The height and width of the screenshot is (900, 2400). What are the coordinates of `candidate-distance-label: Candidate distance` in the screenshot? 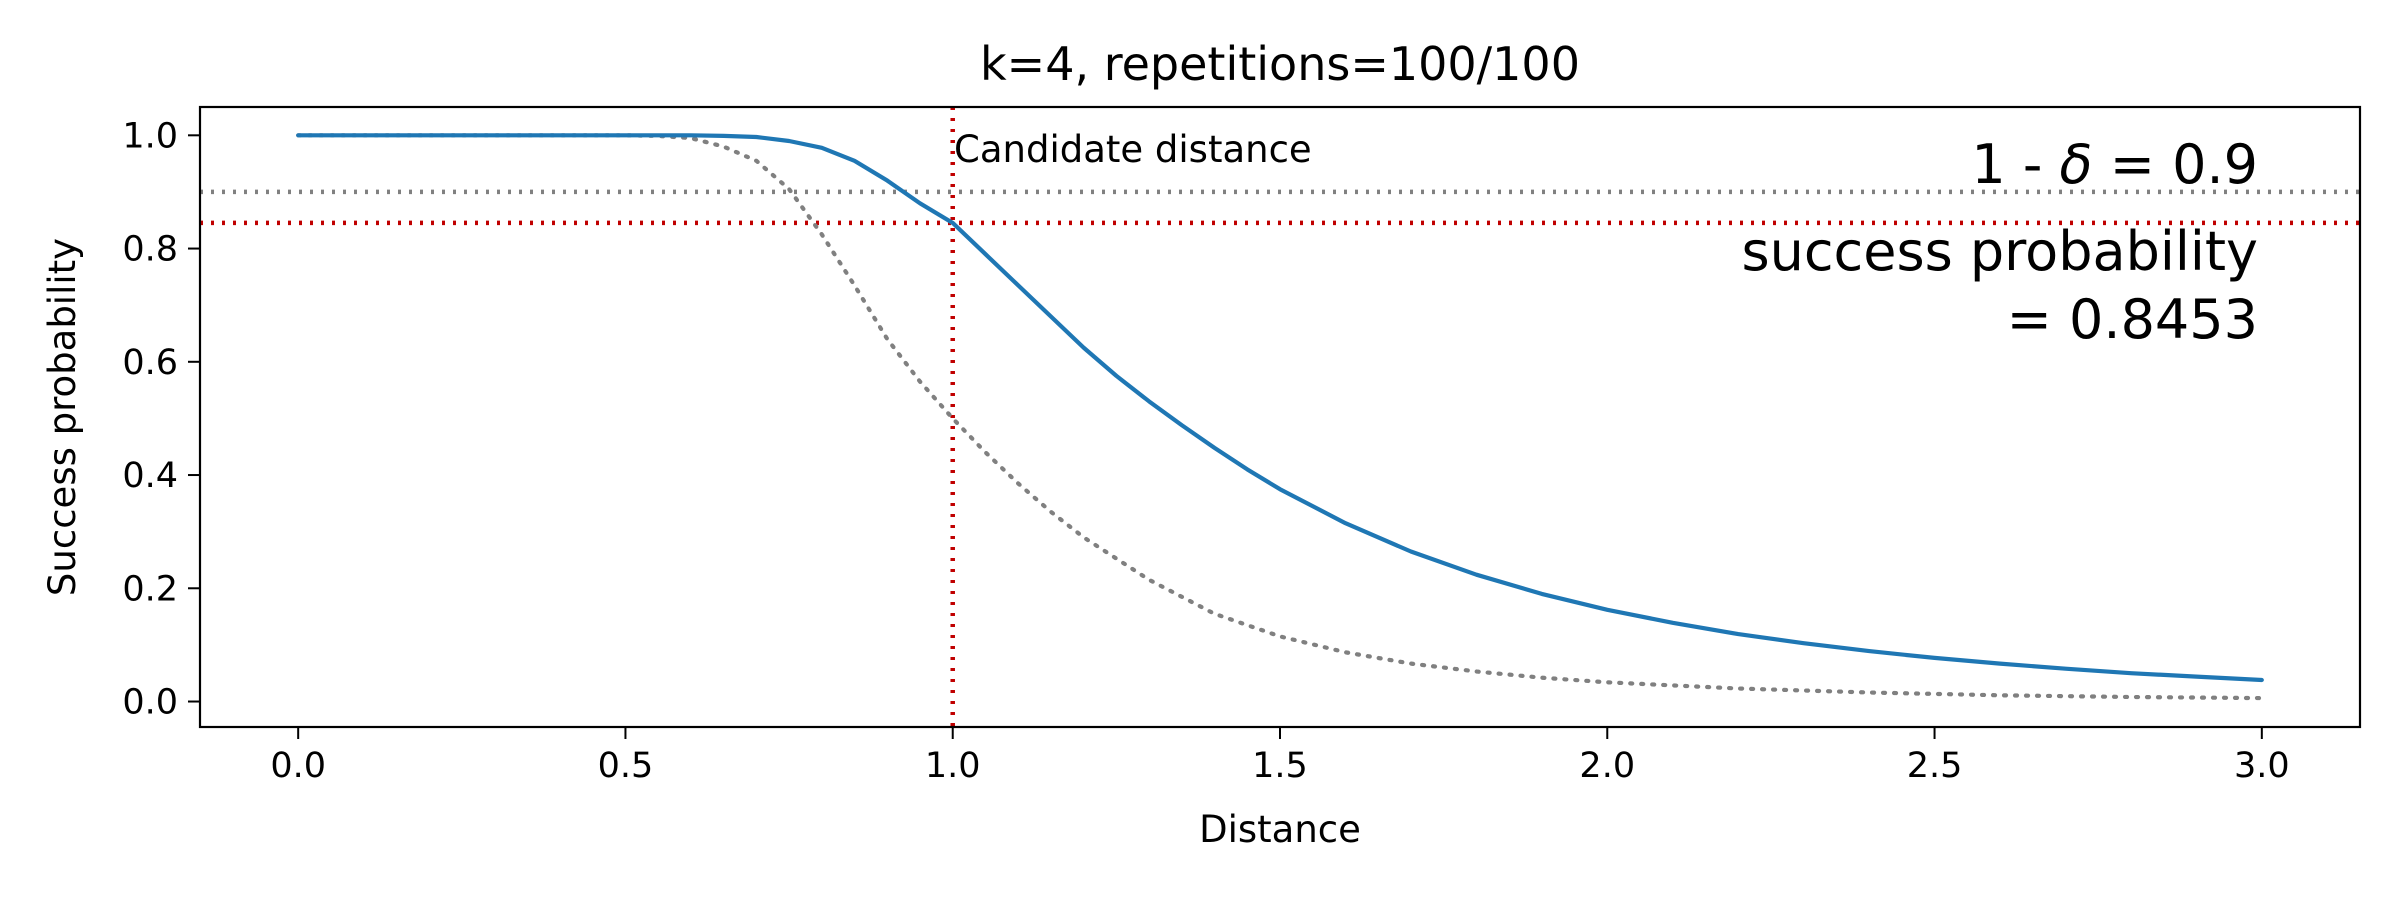 It's located at (1133, 149).